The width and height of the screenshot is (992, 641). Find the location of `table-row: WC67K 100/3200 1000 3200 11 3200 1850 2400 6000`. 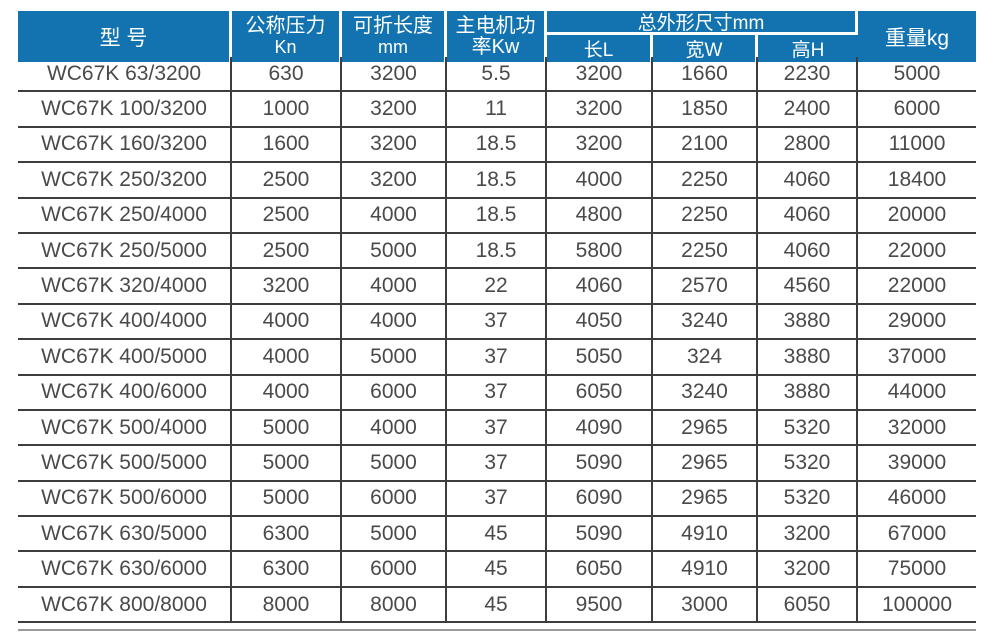

table-row: WC67K 100/3200 1000 3200 11 3200 1850 2400 6000 is located at coordinates (497, 110).